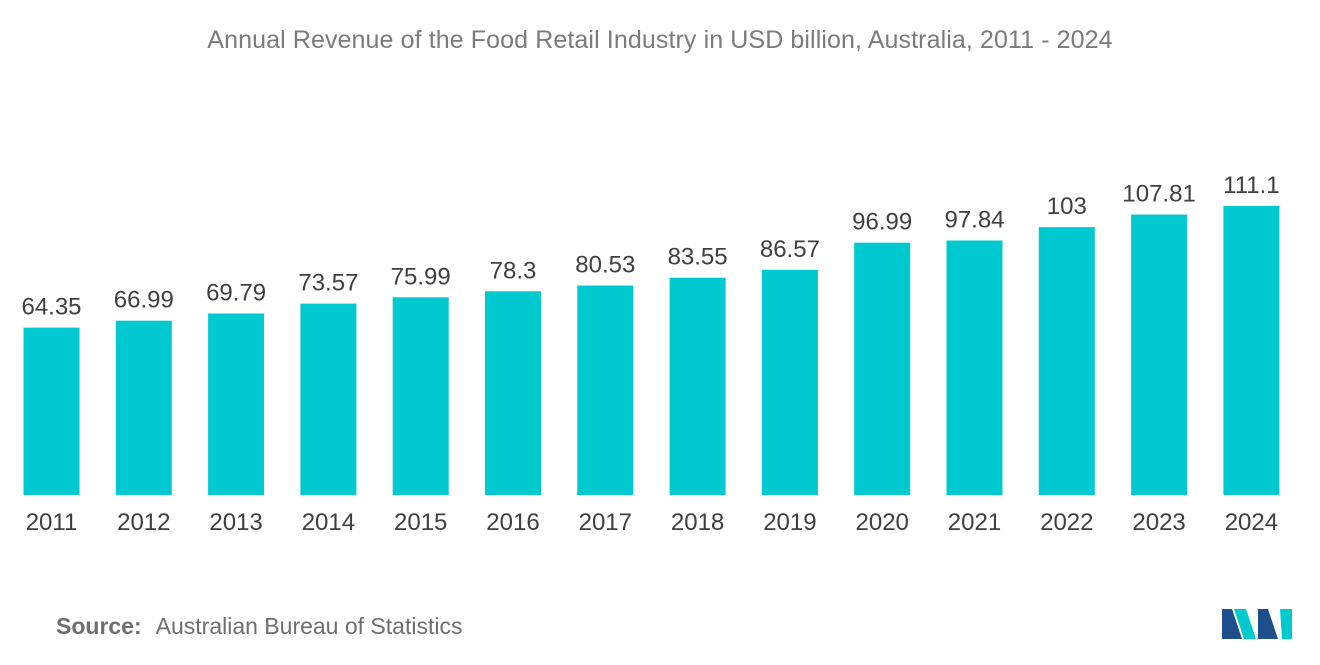 The height and width of the screenshot is (665, 1320). What do you see at coordinates (1158, 522) in the screenshot?
I see `x-tick-label-2023: 2023` at bounding box center [1158, 522].